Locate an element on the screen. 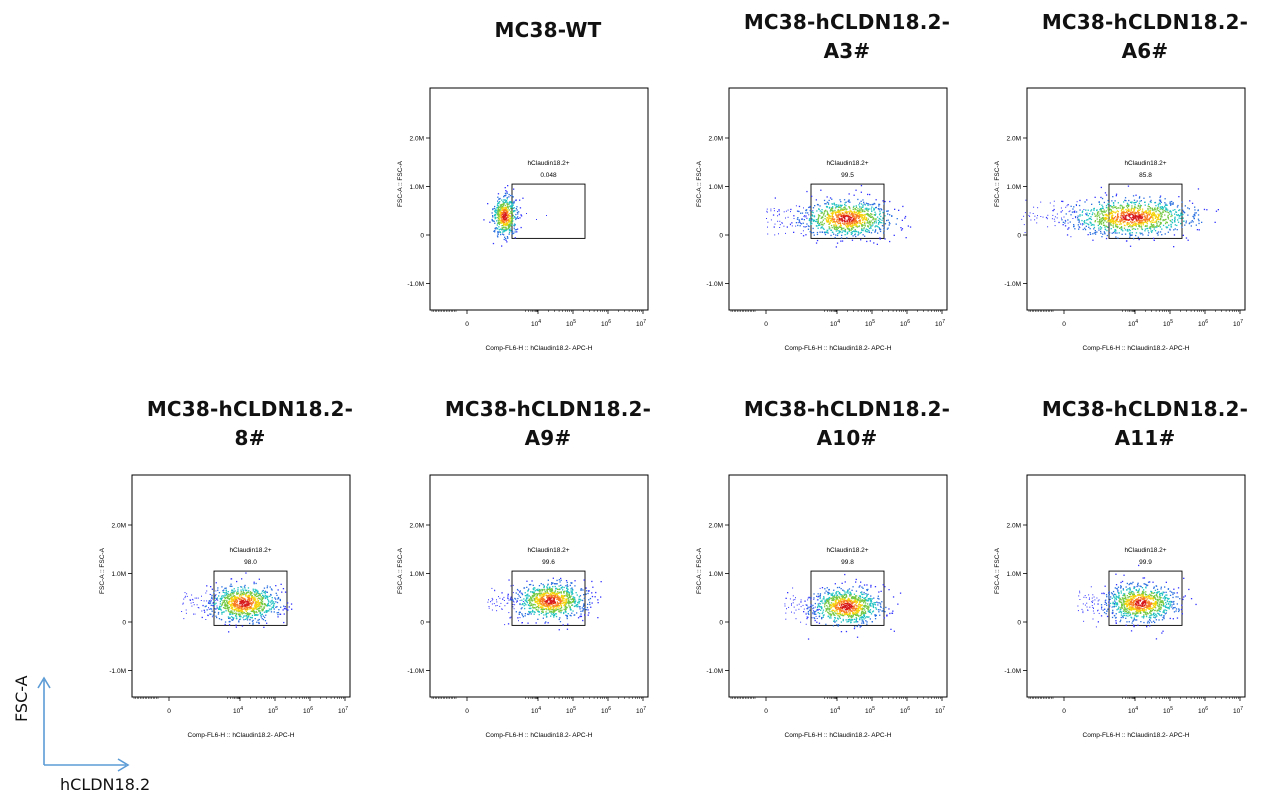 The image size is (1269, 798). panel-title-line: MC38-hCLDN18.2- is located at coordinates (548, 409).